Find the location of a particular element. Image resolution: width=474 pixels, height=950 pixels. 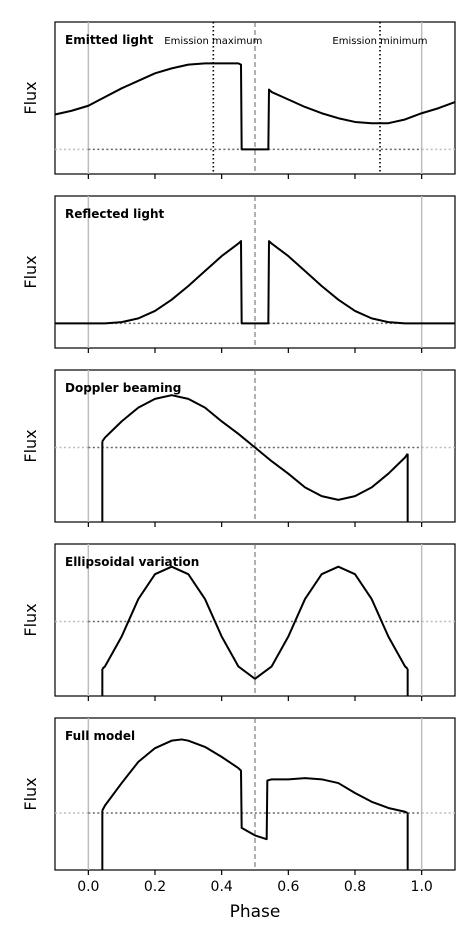

x-tick-label: 0.8 is located at coordinates (355, 887).